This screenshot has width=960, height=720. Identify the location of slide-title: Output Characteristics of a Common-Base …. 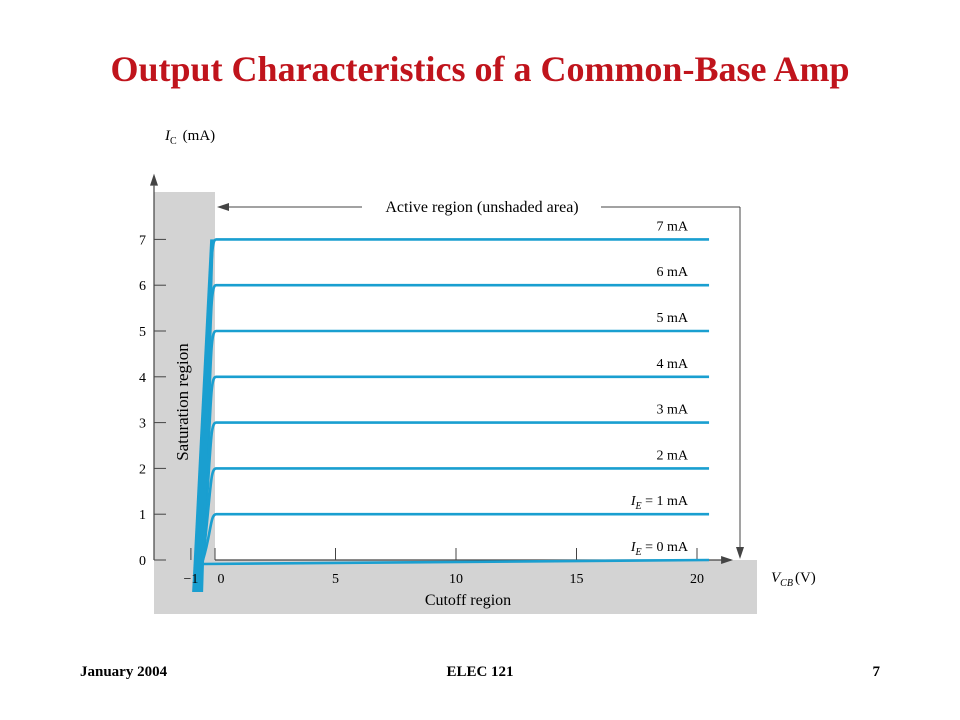
(480, 69).